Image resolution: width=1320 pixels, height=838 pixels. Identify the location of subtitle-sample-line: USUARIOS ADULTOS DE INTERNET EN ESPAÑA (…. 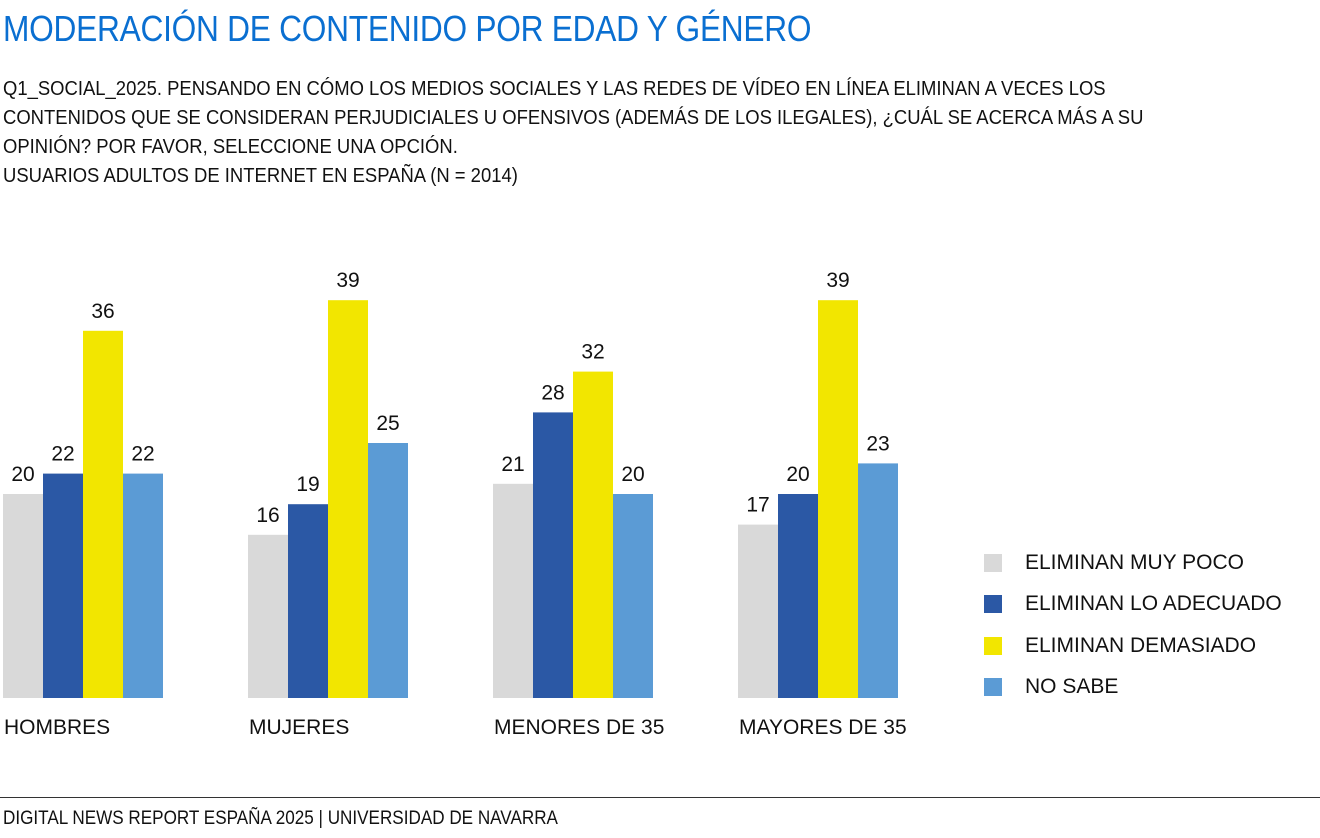
(260, 175).